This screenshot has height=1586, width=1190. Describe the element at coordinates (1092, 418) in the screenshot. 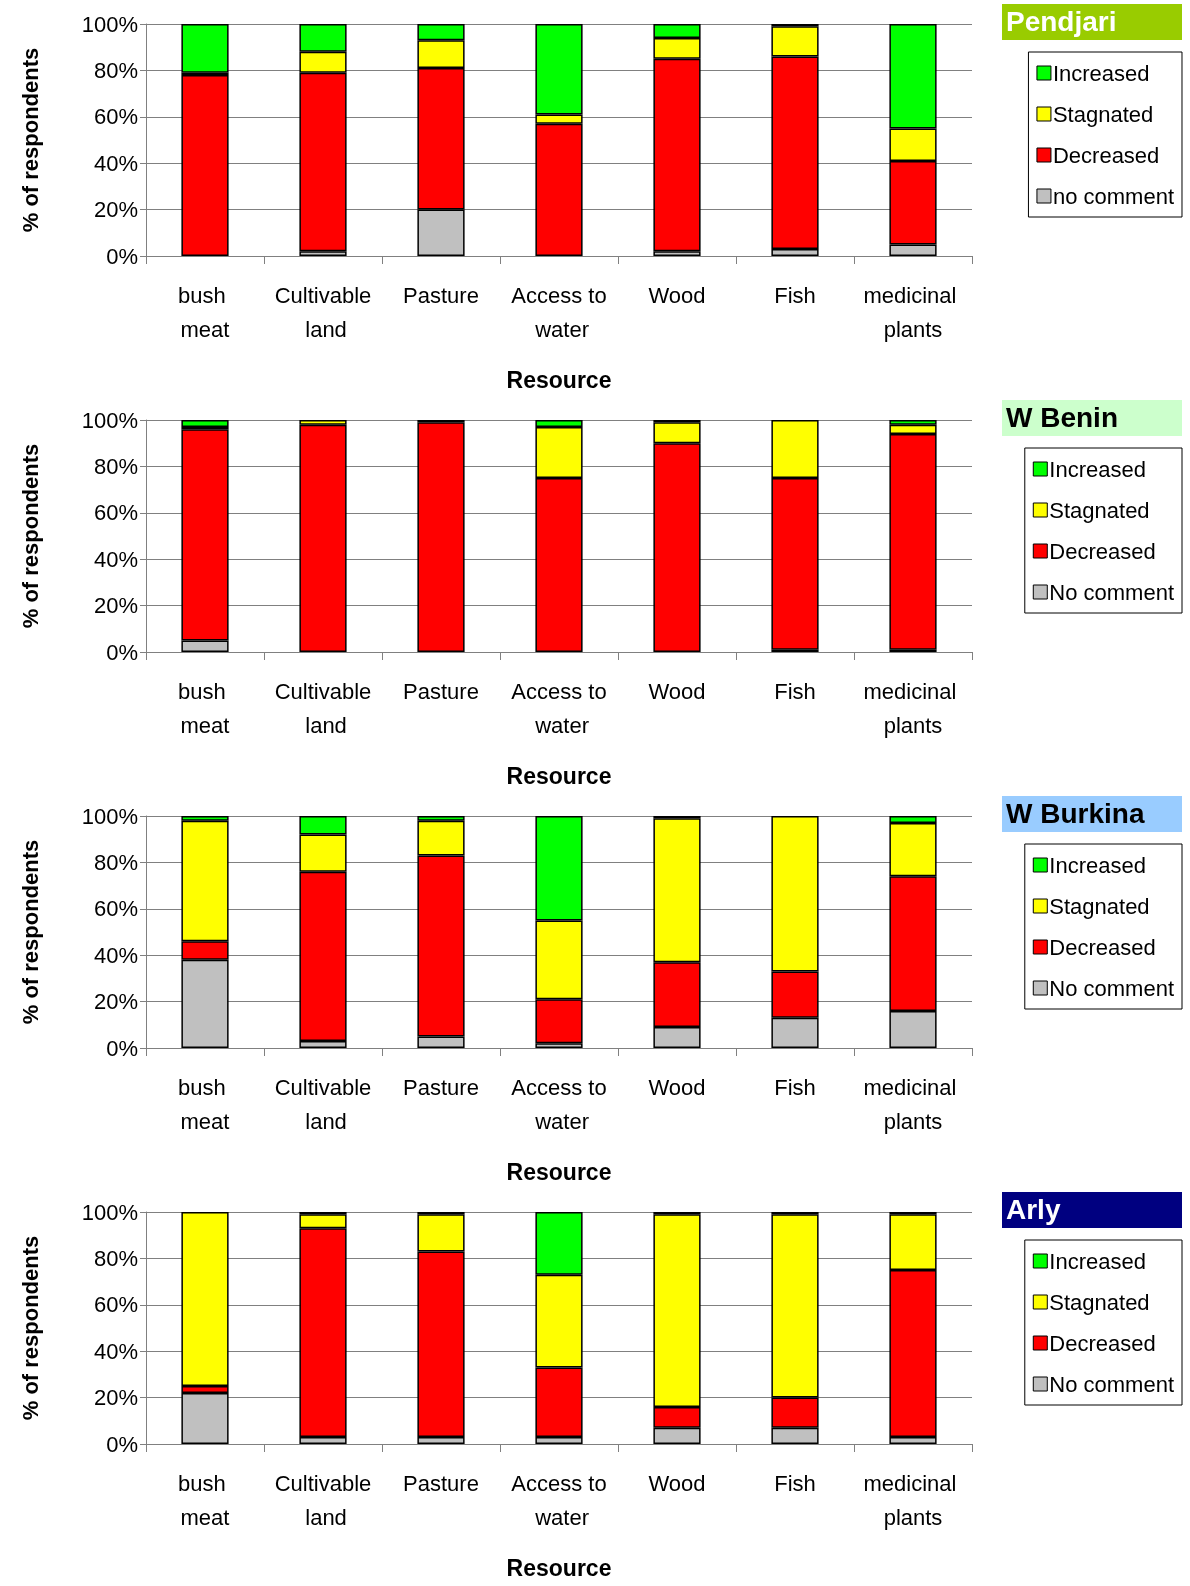

I see `legend-title: W Benin` at that location.